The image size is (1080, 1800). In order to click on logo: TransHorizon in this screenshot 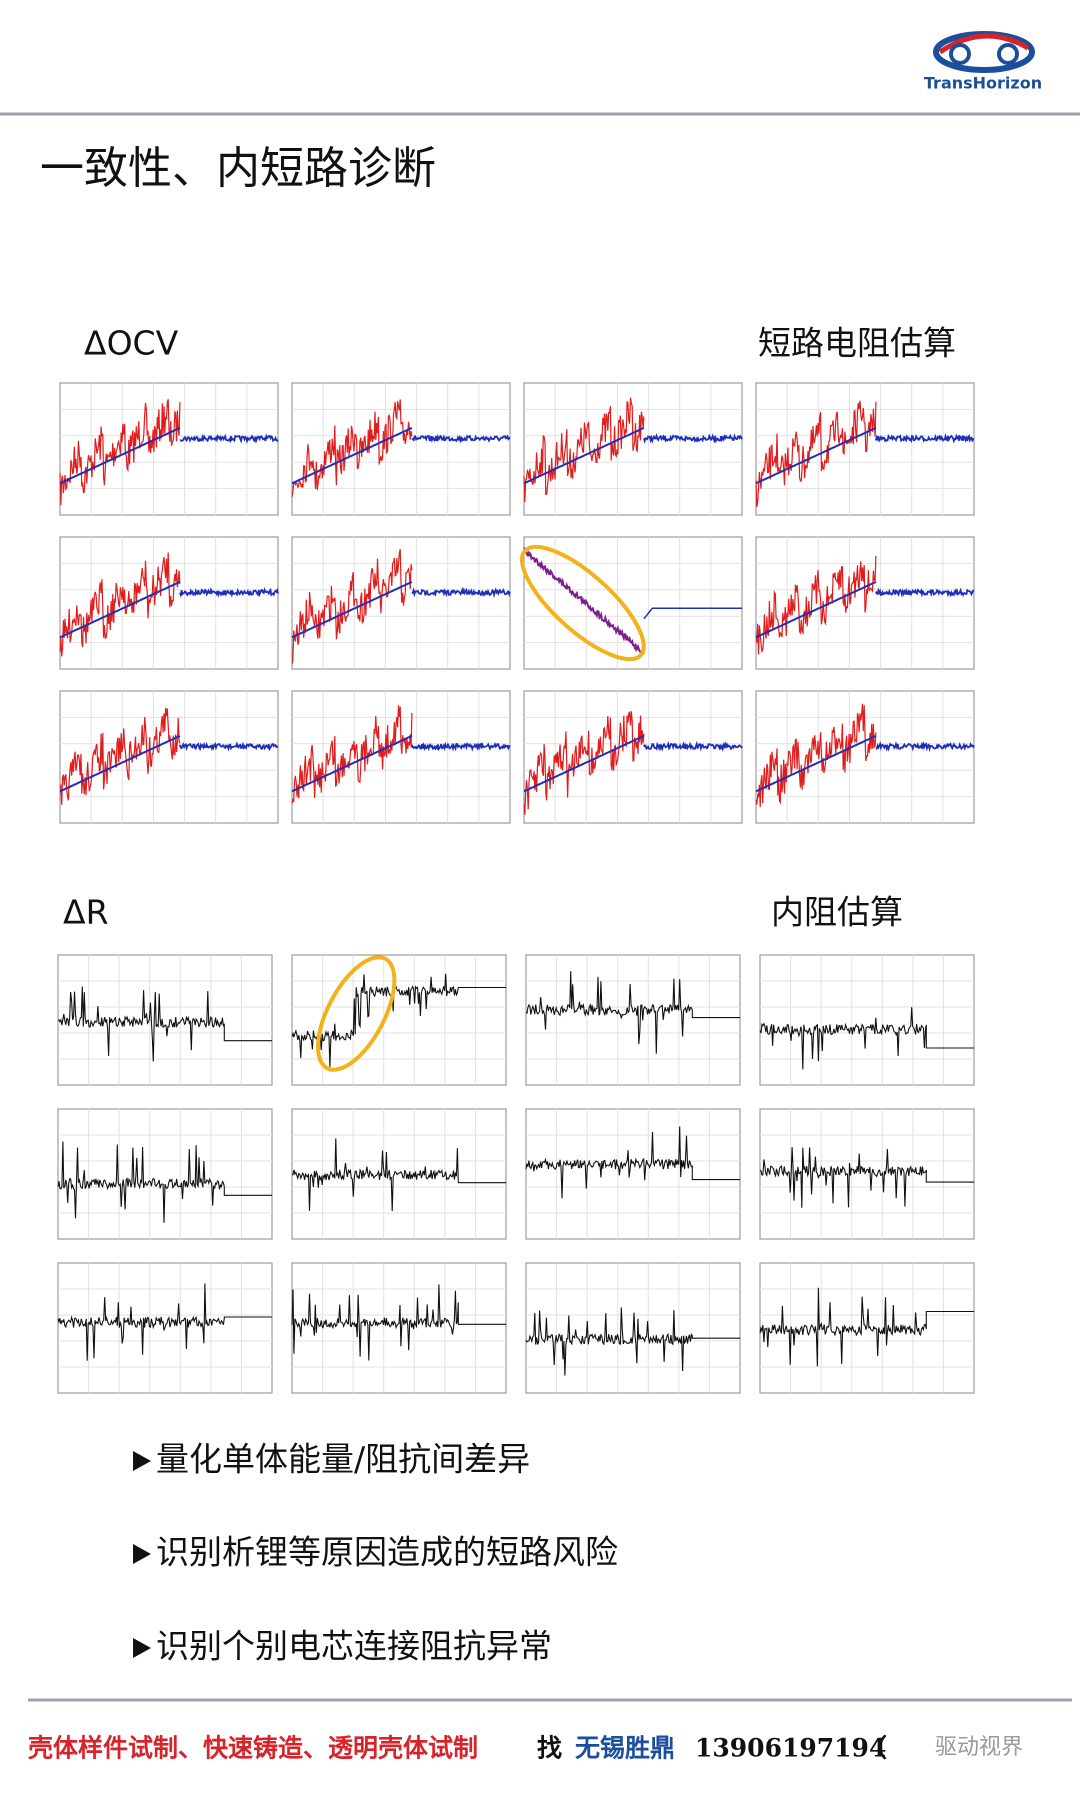, I will do `click(983, 62)`.